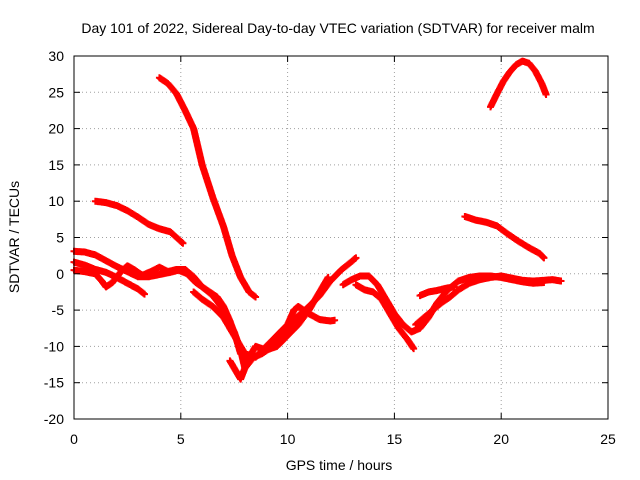  Describe the element at coordinates (181, 439) in the screenshot. I see `x-tick-label: 5` at that location.